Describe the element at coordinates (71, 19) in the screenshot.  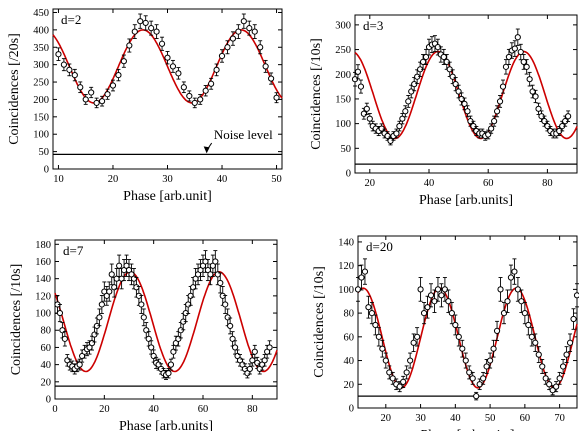
I see `panel-label: d=2` at that location.